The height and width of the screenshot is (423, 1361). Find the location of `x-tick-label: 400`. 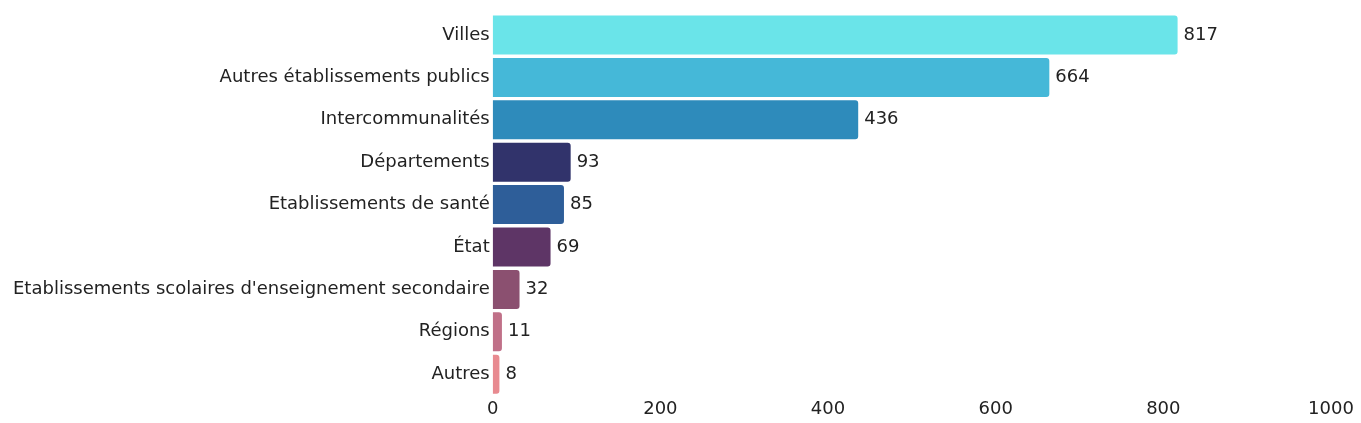

x-tick-label: 400 is located at coordinates (828, 407).